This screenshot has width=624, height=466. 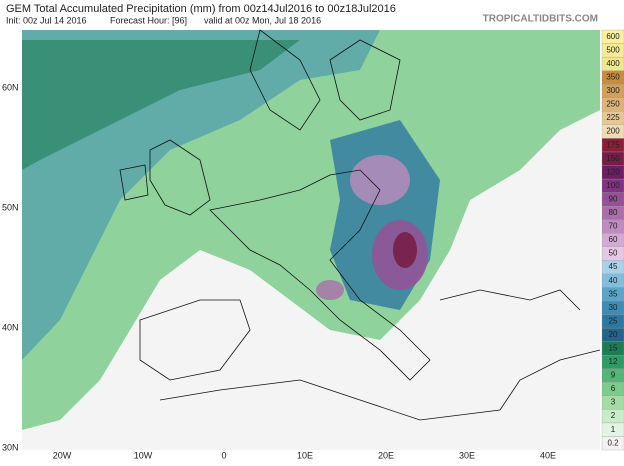 What do you see at coordinates (613, 131) in the screenshot?
I see `colorbar-label: 200` at bounding box center [613, 131].